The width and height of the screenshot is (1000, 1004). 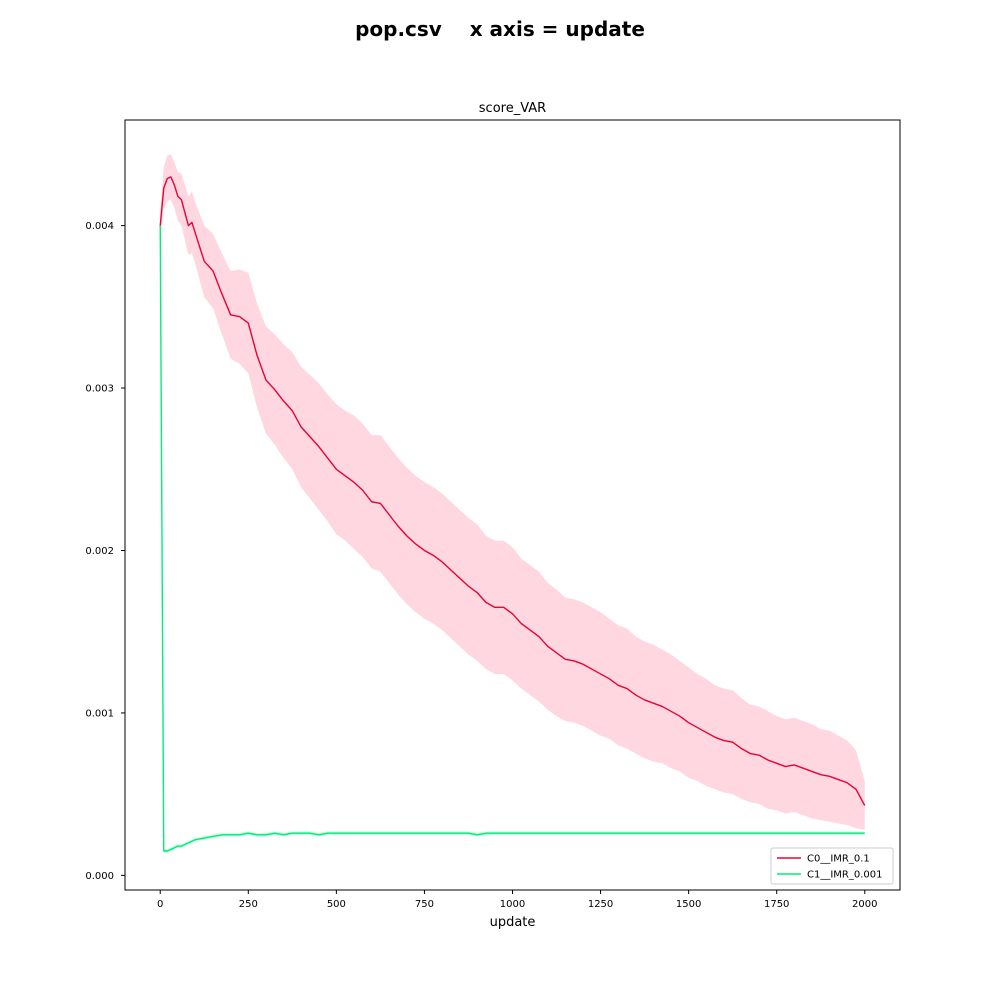 What do you see at coordinates (512, 108) in the screenshot?
I see `chart-title: score_VAR` at bounding box center [512, 108].